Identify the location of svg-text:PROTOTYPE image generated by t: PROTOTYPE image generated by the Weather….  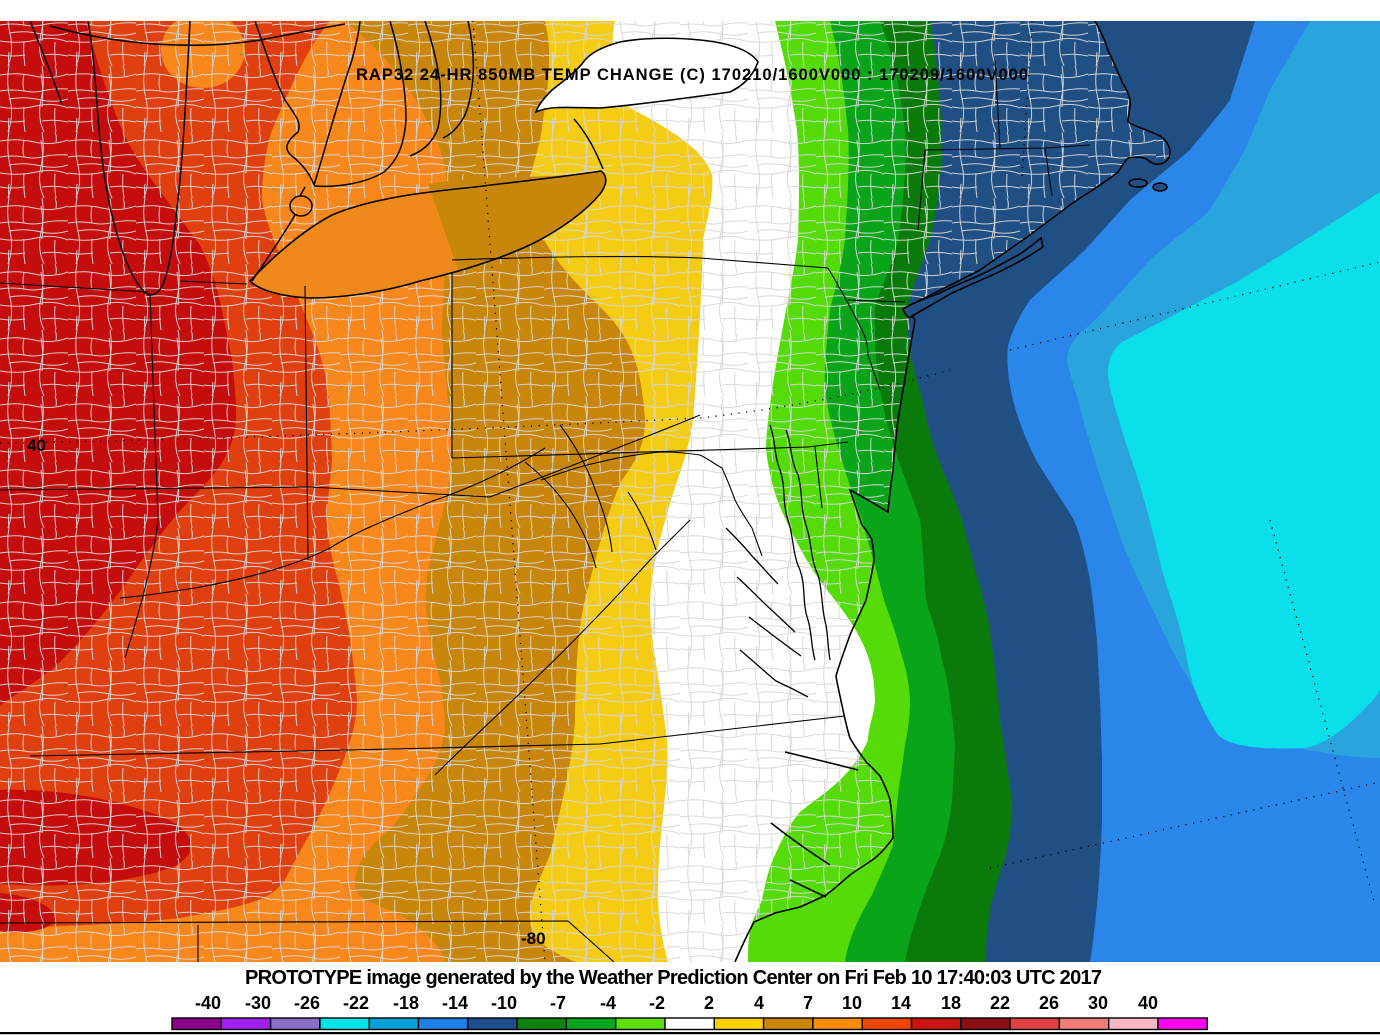
(673, 978).